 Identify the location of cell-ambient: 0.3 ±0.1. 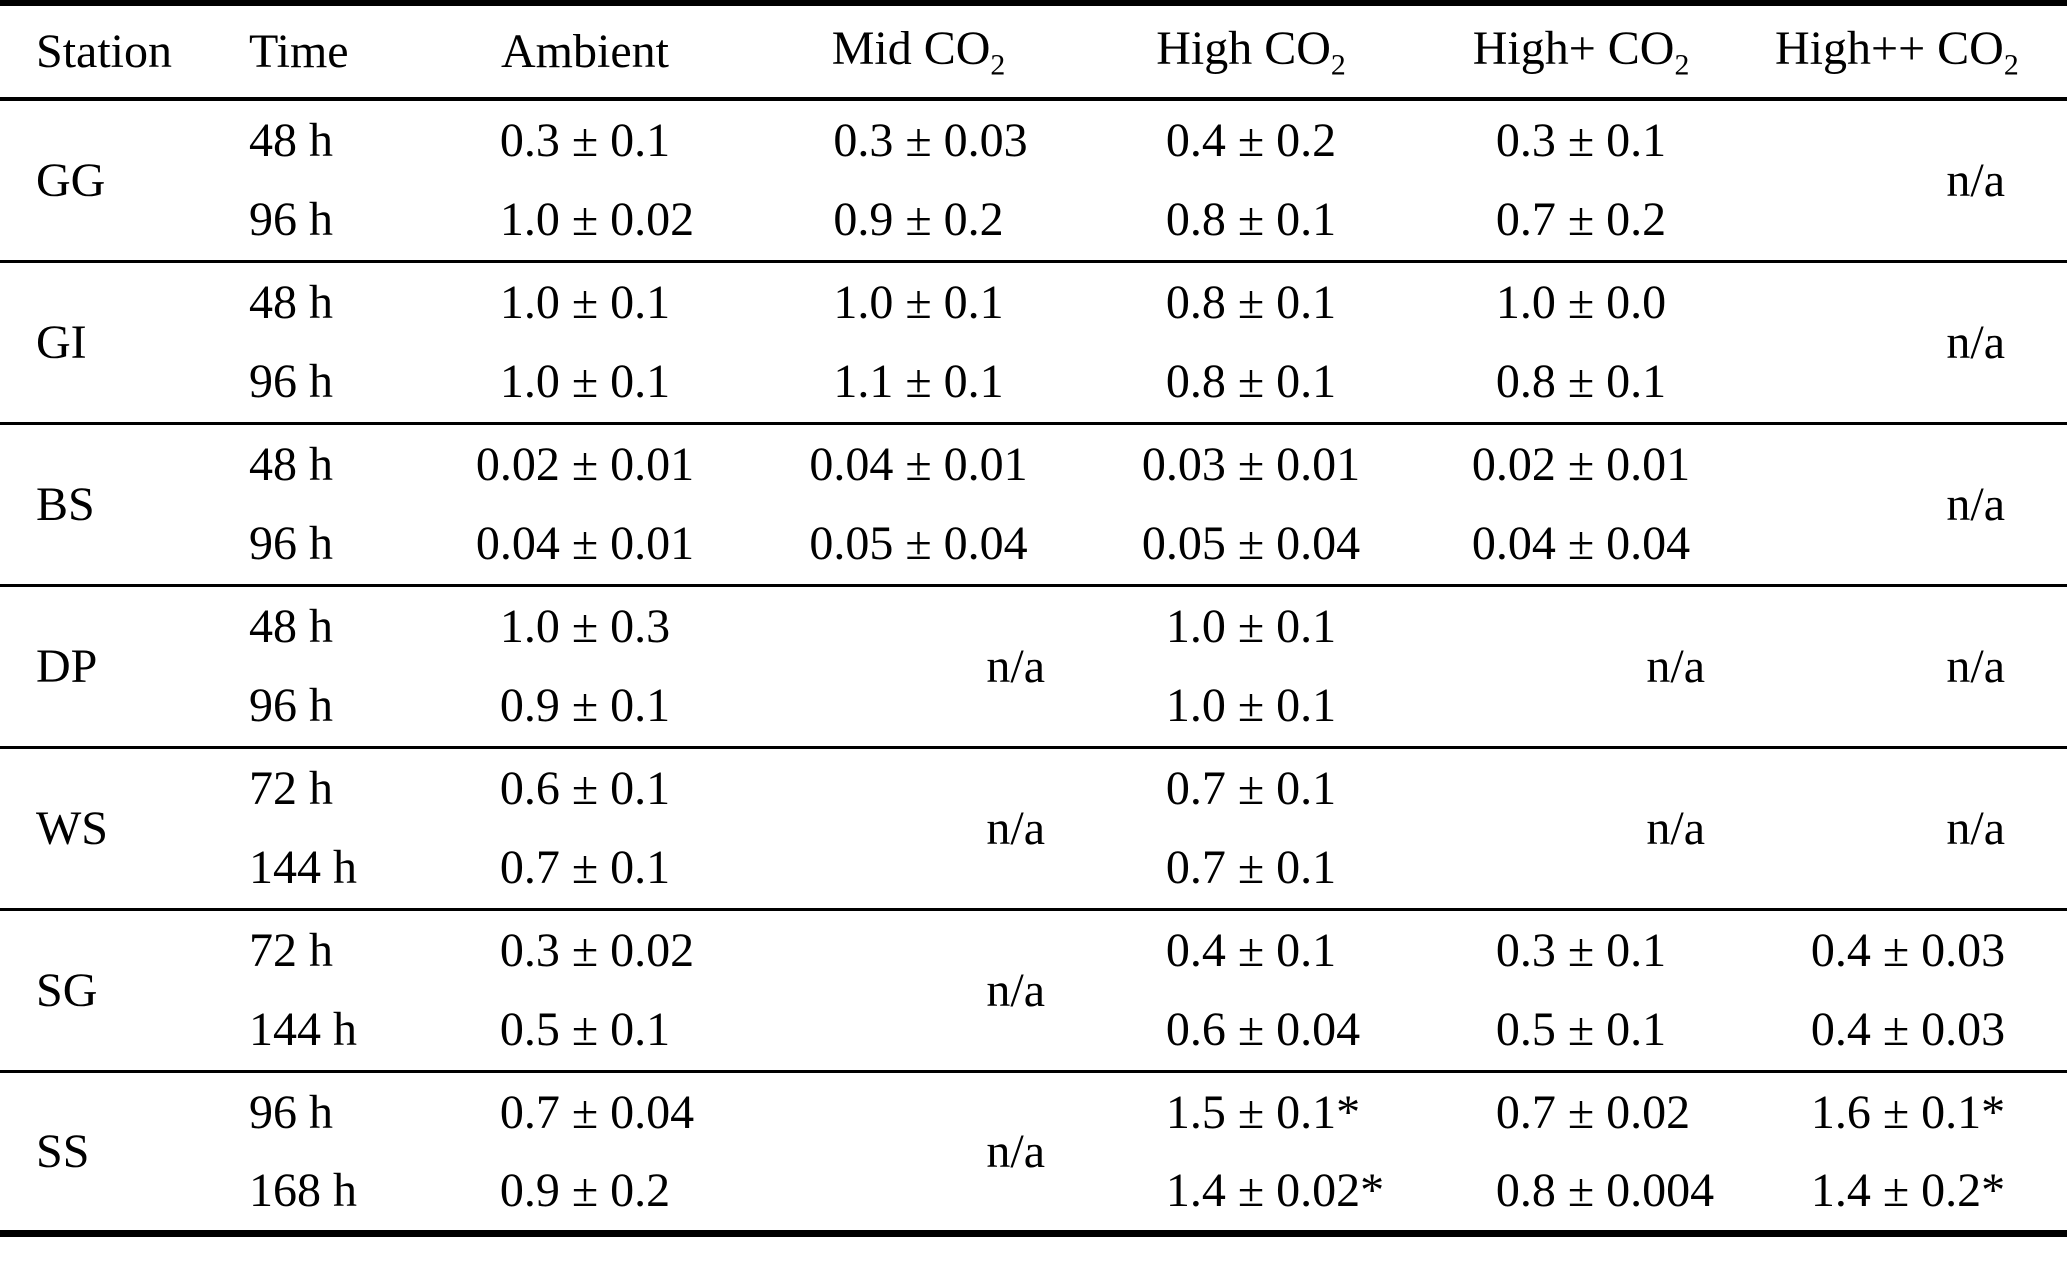
(606, 139).